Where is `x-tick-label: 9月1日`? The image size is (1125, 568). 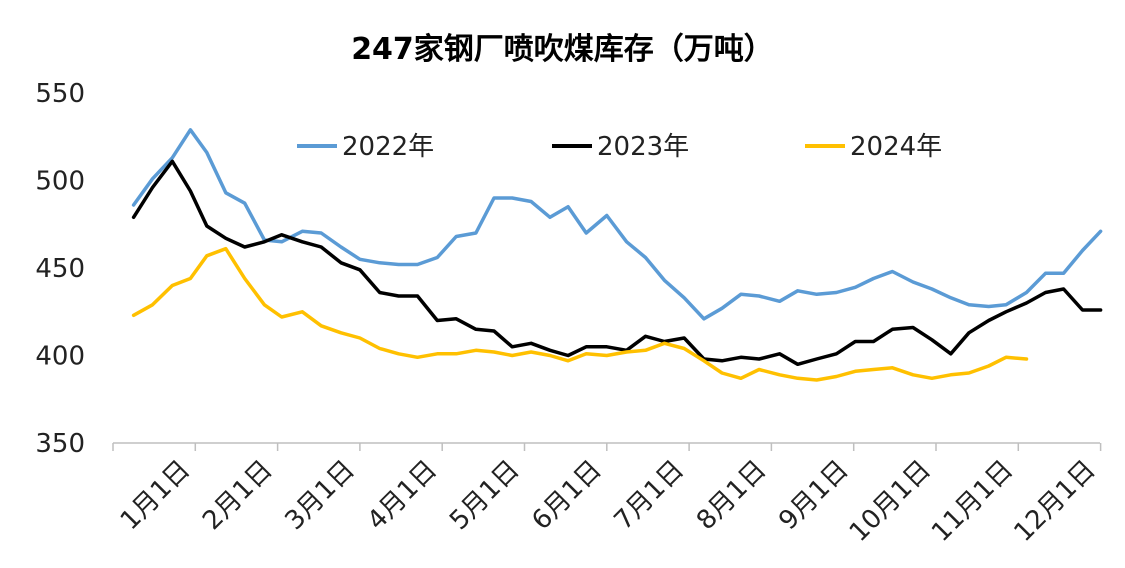 x-tick-label: 9月1日 is located at coordinates (813, 495).